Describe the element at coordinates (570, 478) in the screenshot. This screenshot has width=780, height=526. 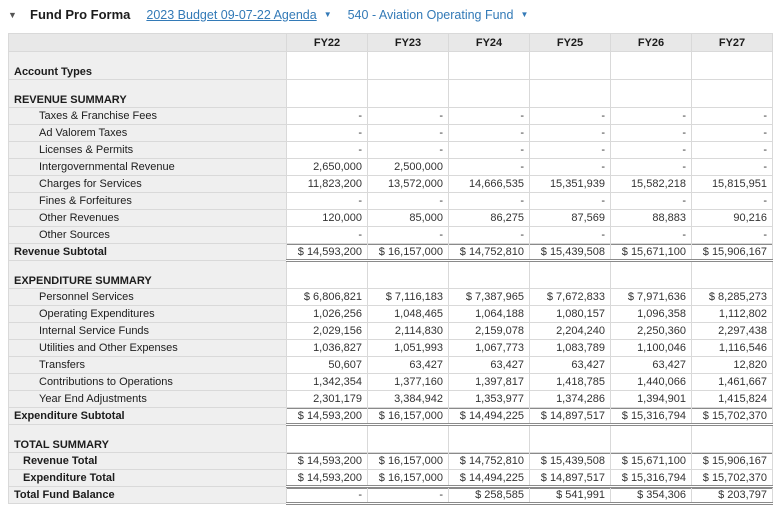
I see `data-cell: $ 14,897,517` at that location.